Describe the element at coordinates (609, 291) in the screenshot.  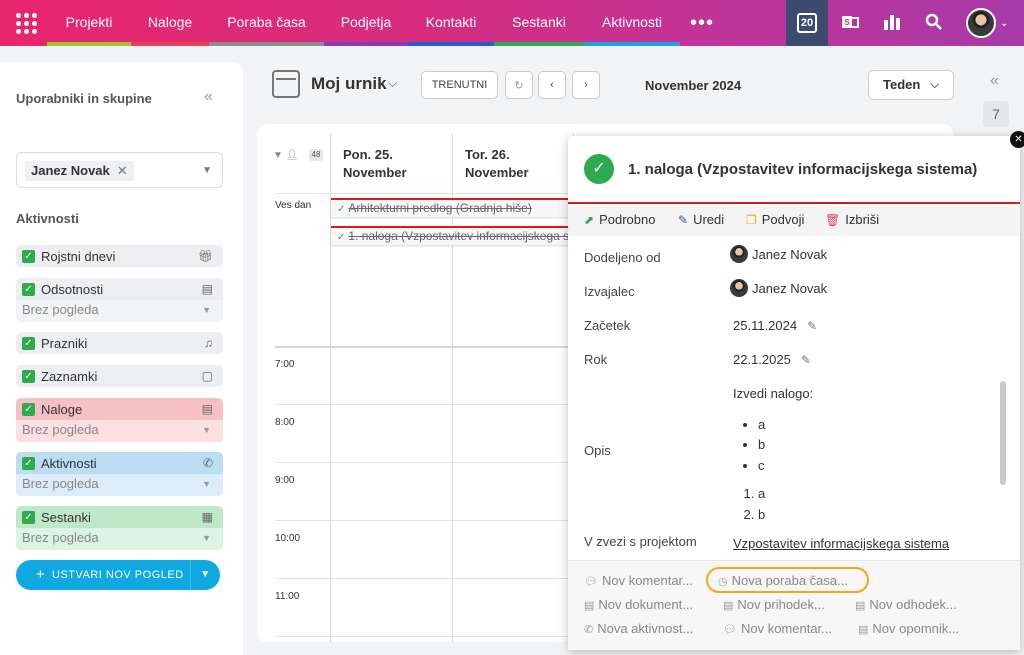
I see `executor-label: Izvajalec` at that location.